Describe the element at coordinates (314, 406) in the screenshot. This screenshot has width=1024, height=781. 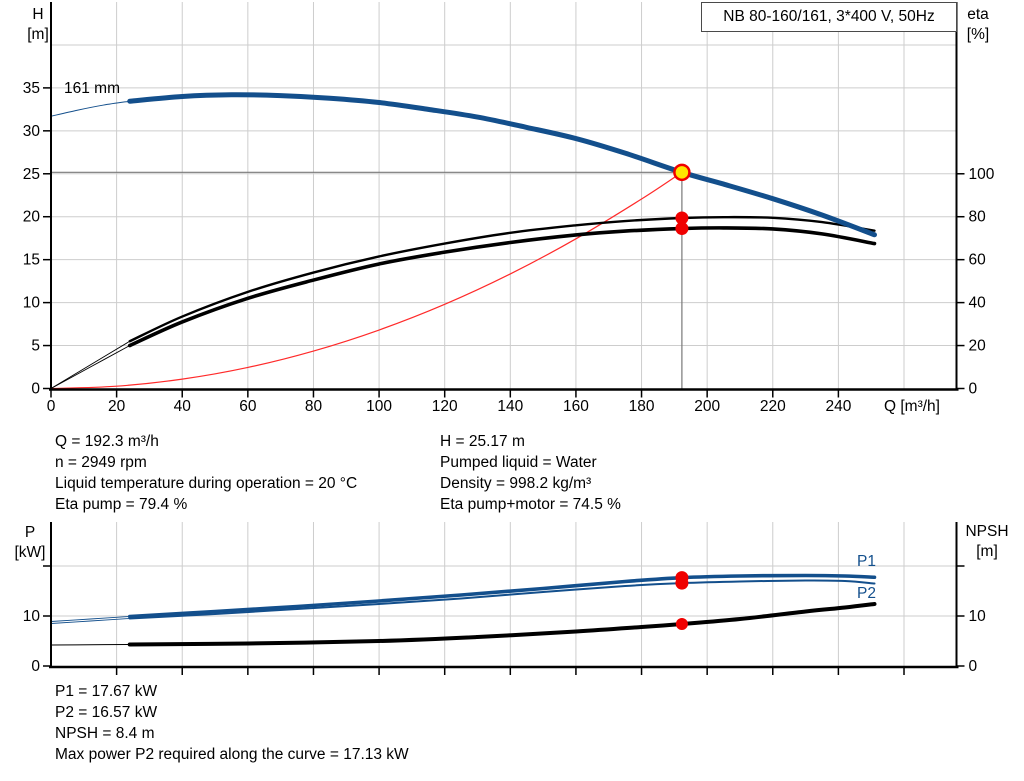
I see `x-tick-label: 80` at that location.